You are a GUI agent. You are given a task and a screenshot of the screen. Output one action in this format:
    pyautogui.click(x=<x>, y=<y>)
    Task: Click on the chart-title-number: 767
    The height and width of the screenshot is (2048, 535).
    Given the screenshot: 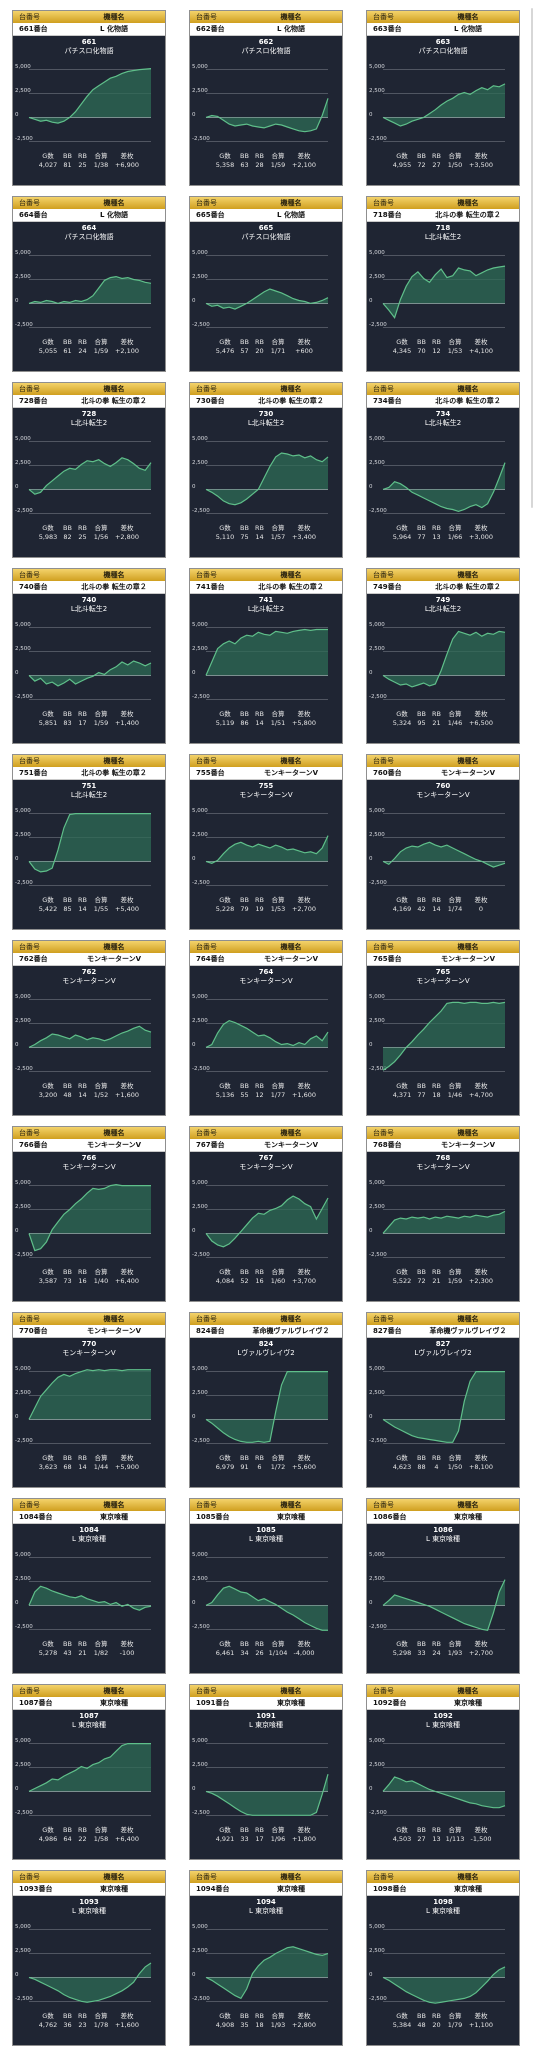 What is the action you would take?
    pyautogui.click(x=266, y=1158)
    